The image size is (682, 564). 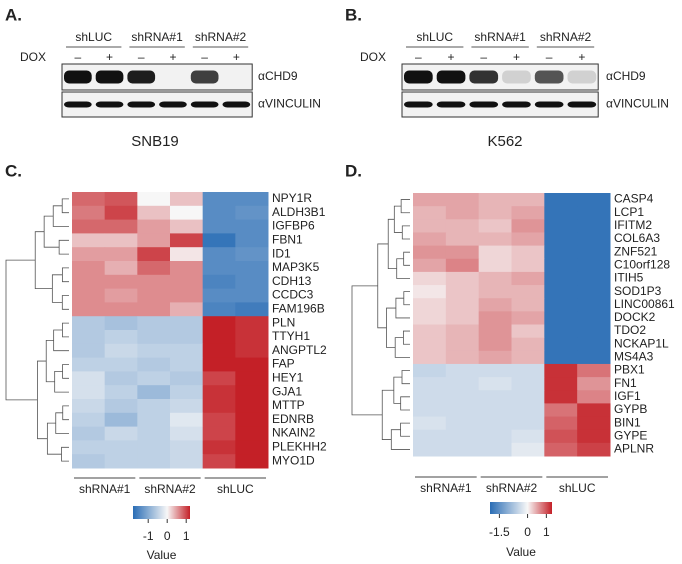 I want to click on colorbar-tick-label: 1, so click(x=546, y=532).